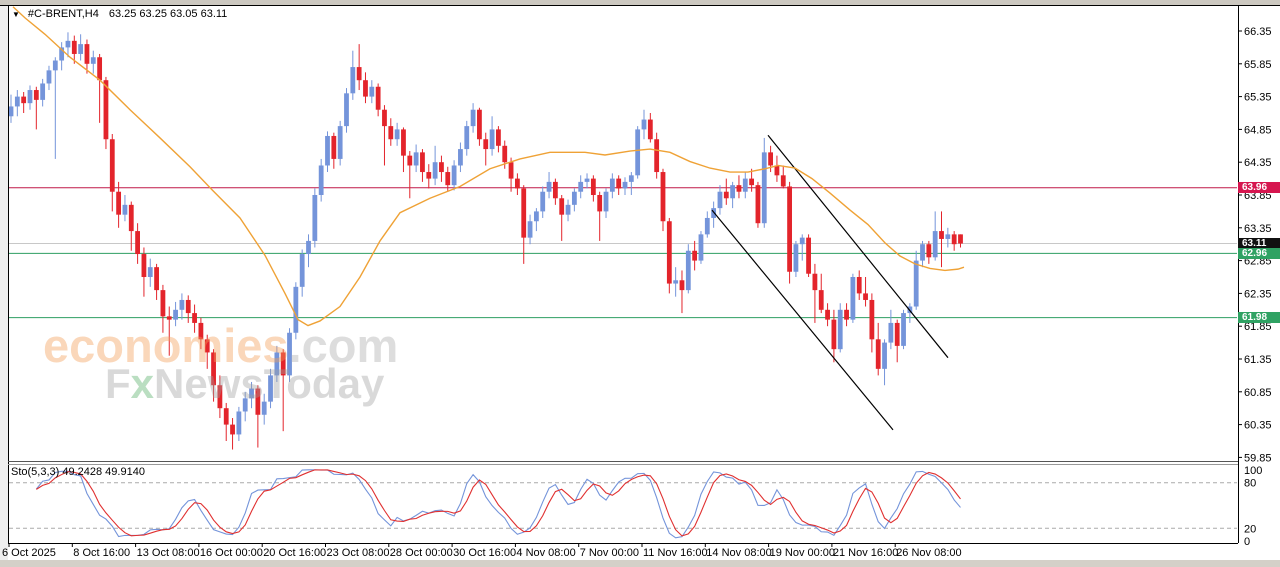 The width and height of the screenshot is (1280, 567). Describe the element at coordinates (343, 345) in the screenshot. I see `watermark-brand-suffix: .com` at that location.